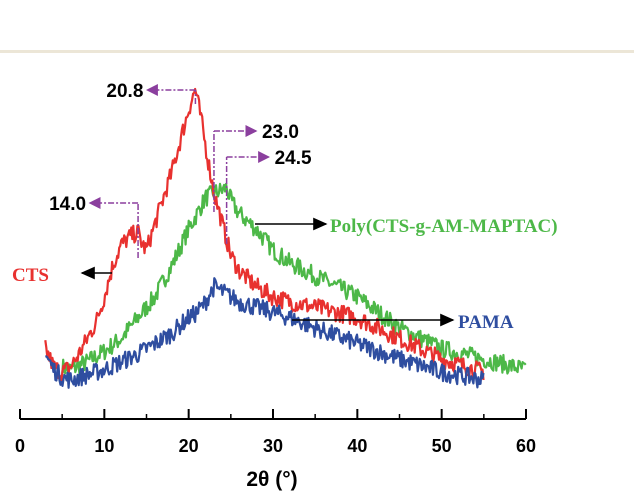 The image size is (634, 492). I want to click on x-tick-label-20: 20, so click(189, 446).